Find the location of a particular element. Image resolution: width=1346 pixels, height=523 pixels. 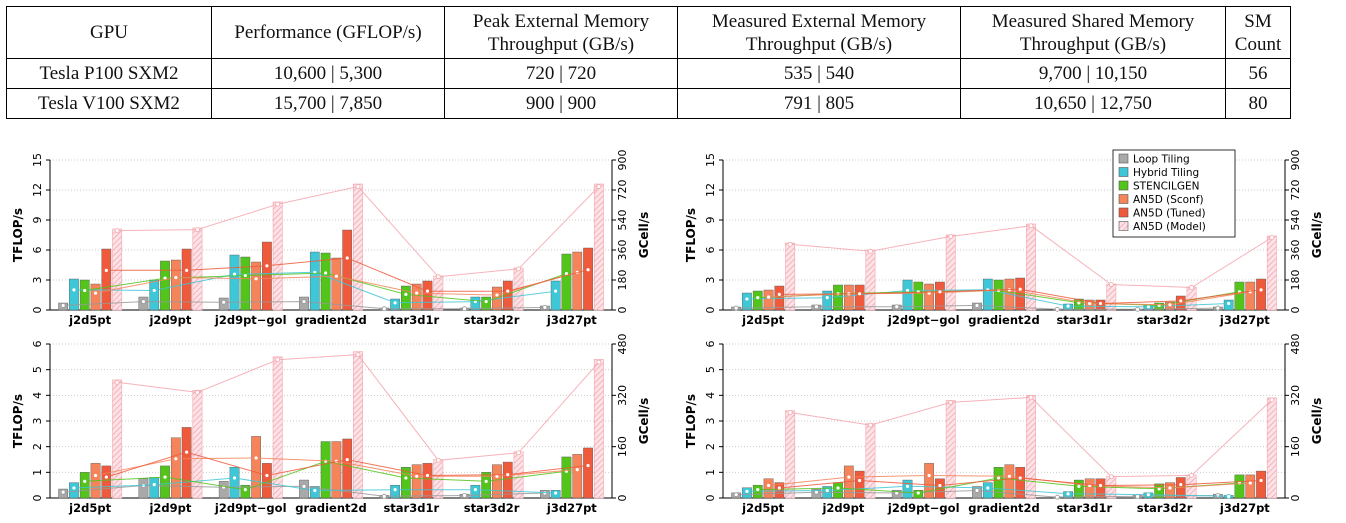

cell-measured-shared: 9,700 | 10,150 is located at coordinates (1093, 73).